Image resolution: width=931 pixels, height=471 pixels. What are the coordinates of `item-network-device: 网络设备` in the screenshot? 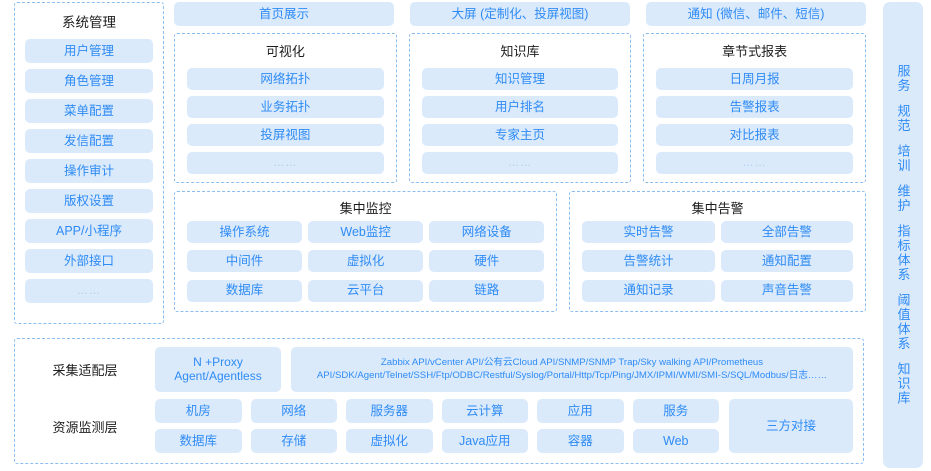 It's located at (487, 232).